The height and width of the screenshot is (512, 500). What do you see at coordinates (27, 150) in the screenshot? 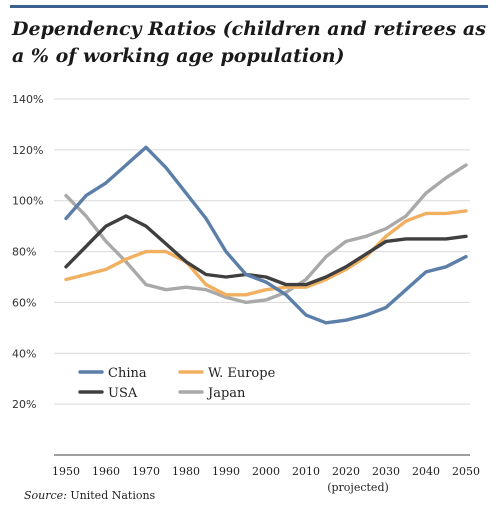
I see `y-tick-label-120: 120%` at bounding box center [27, 150].